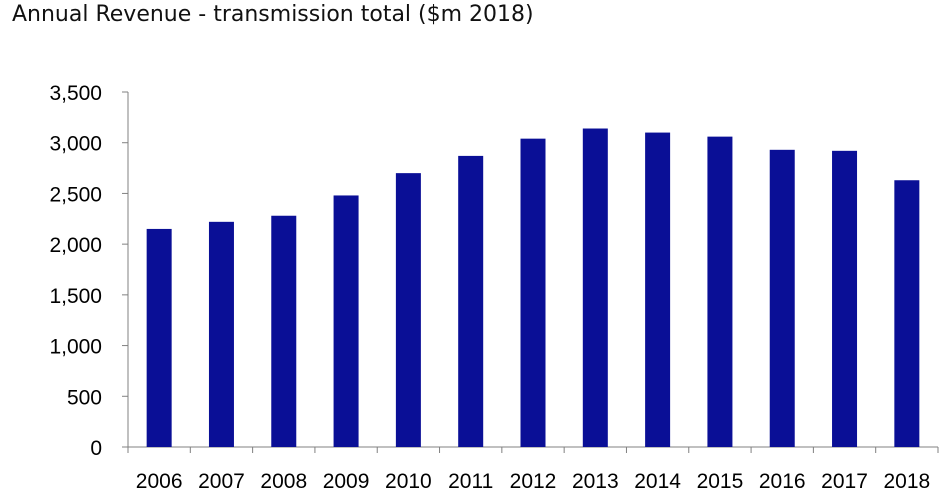 This screenshot has height=504, width=951. Describe the element at coordinates (533, 292) in the screenshot. I see `bar-2012` at that location.